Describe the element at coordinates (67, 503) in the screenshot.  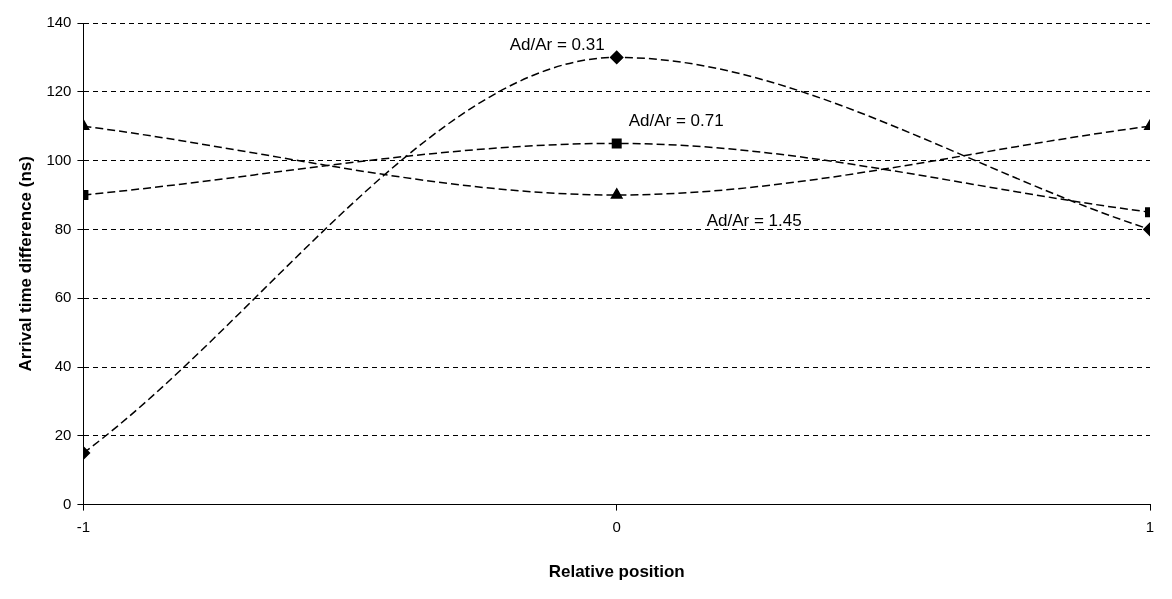
I see `y-tick-label: 0` at that location.